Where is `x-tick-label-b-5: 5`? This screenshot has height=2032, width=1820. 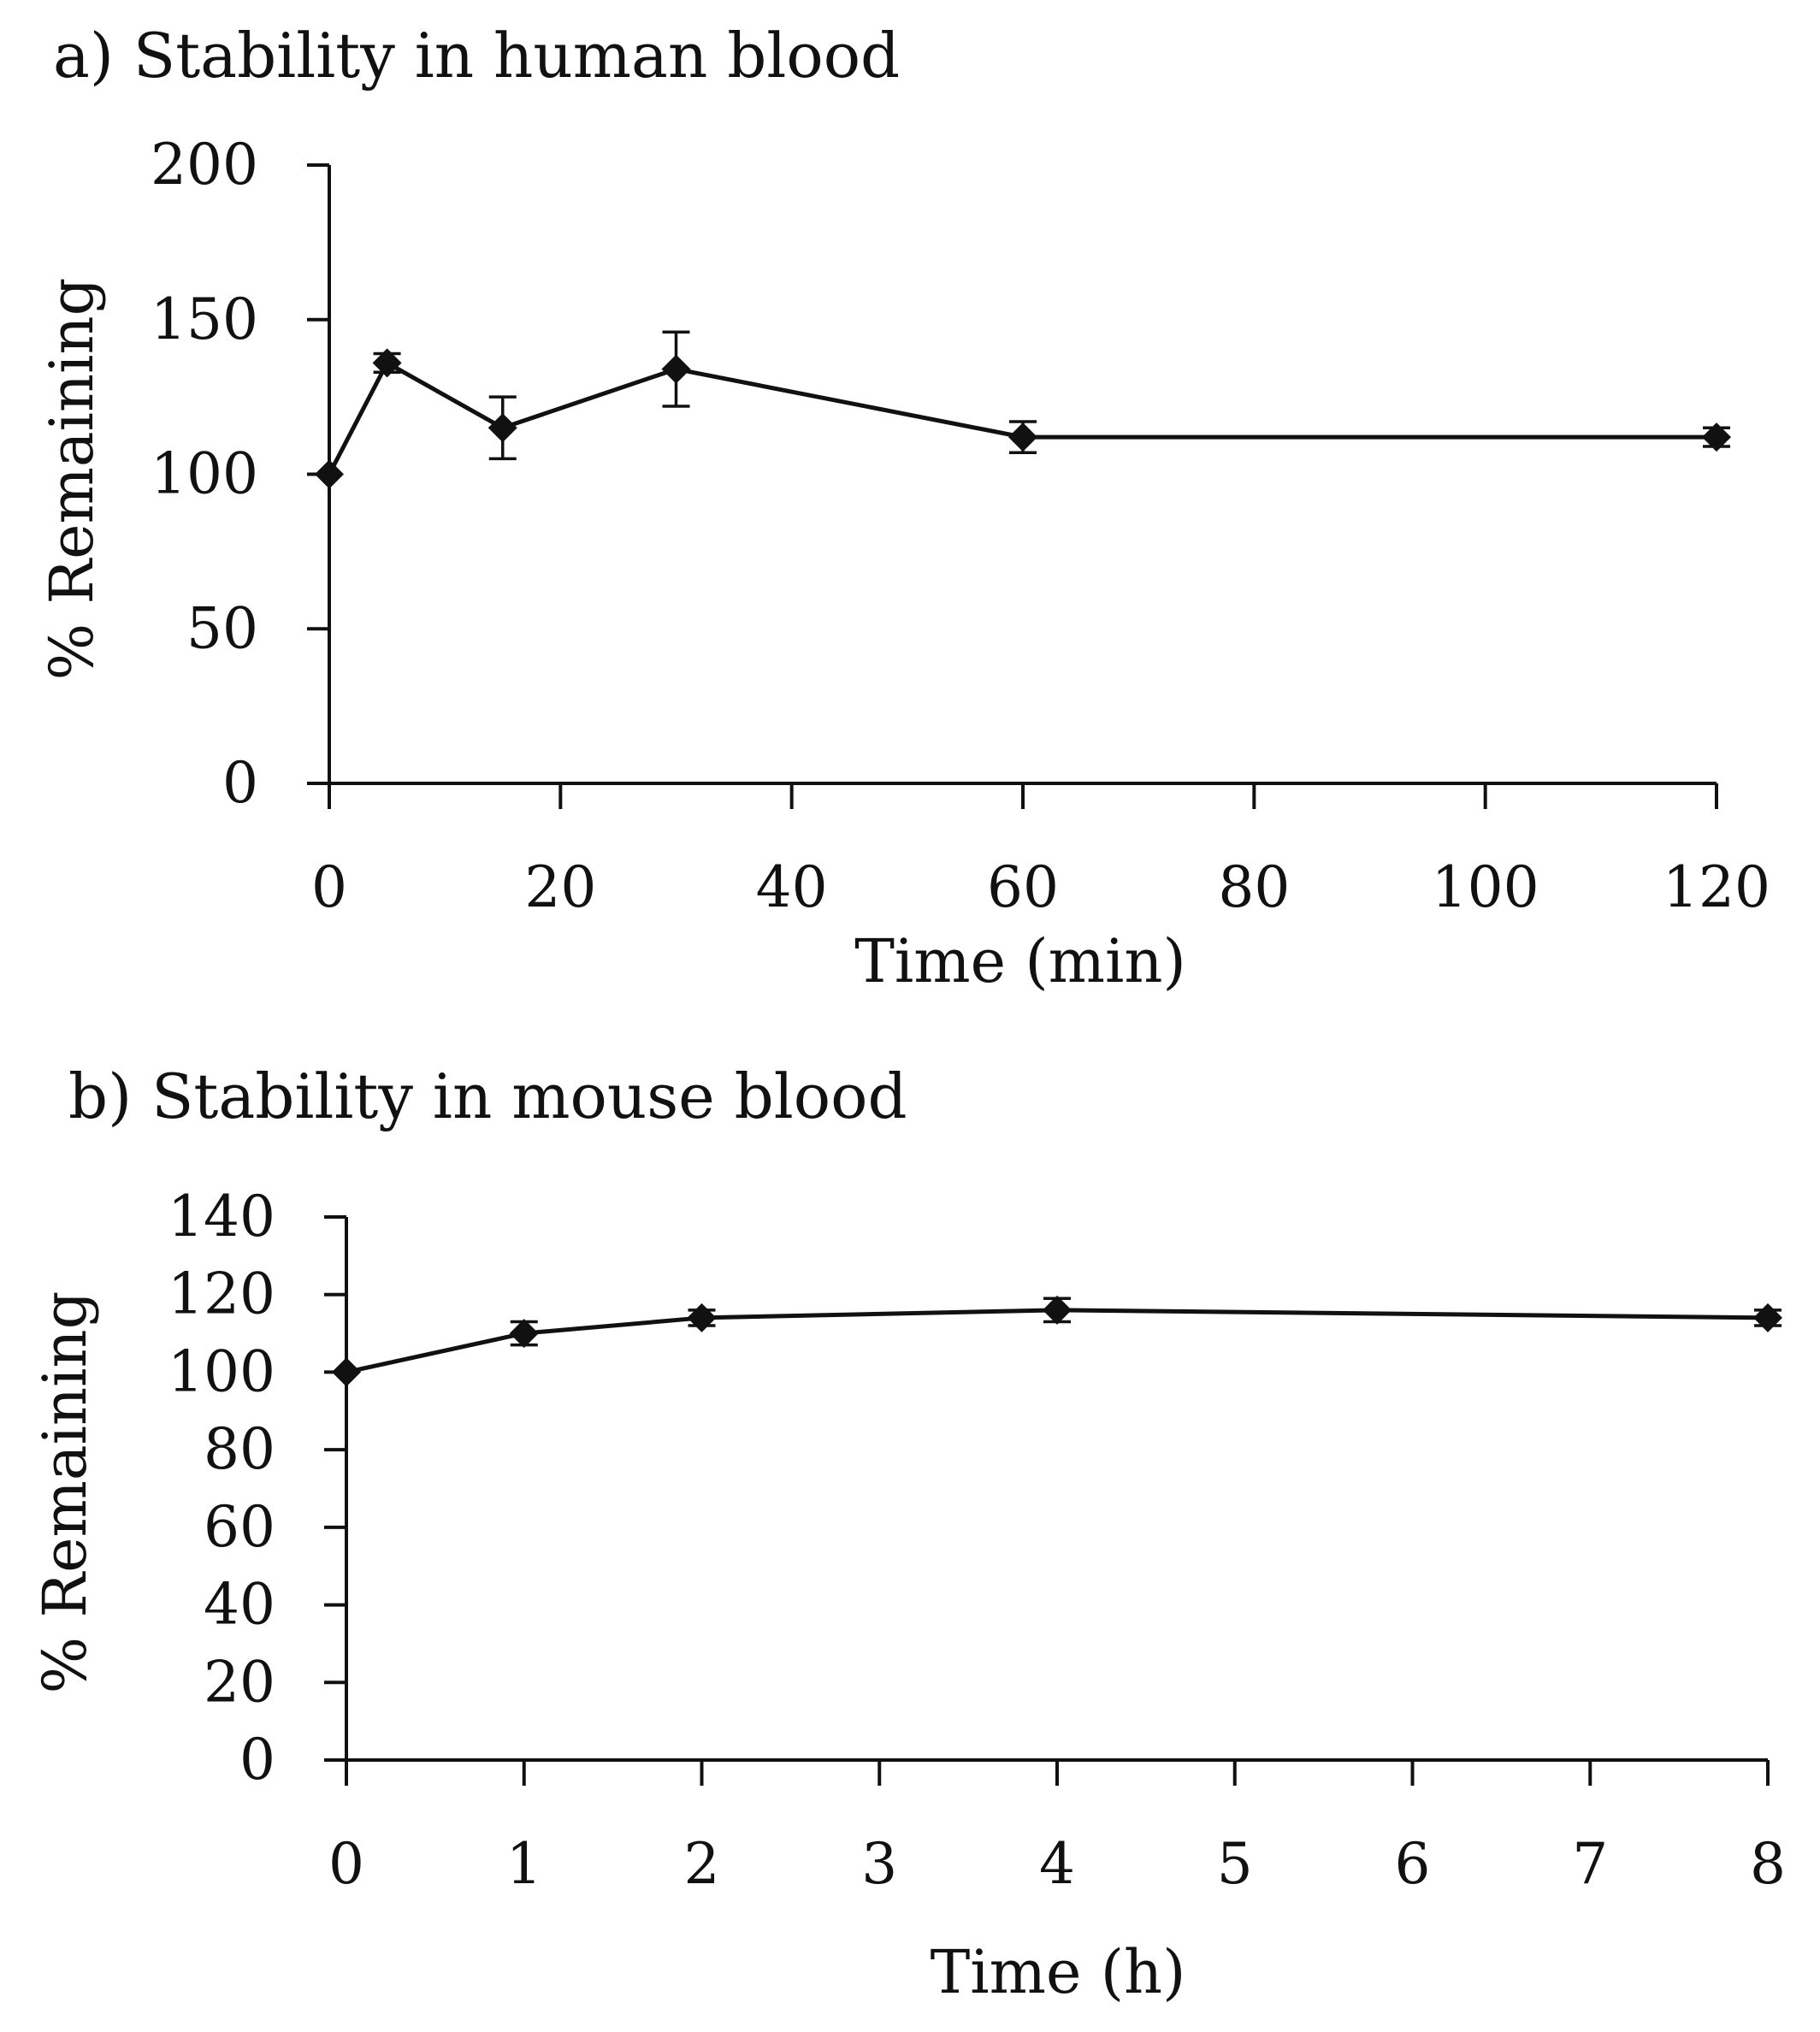
x-tick-label-b-5: 5 is located at coordinates (1235, 1864).